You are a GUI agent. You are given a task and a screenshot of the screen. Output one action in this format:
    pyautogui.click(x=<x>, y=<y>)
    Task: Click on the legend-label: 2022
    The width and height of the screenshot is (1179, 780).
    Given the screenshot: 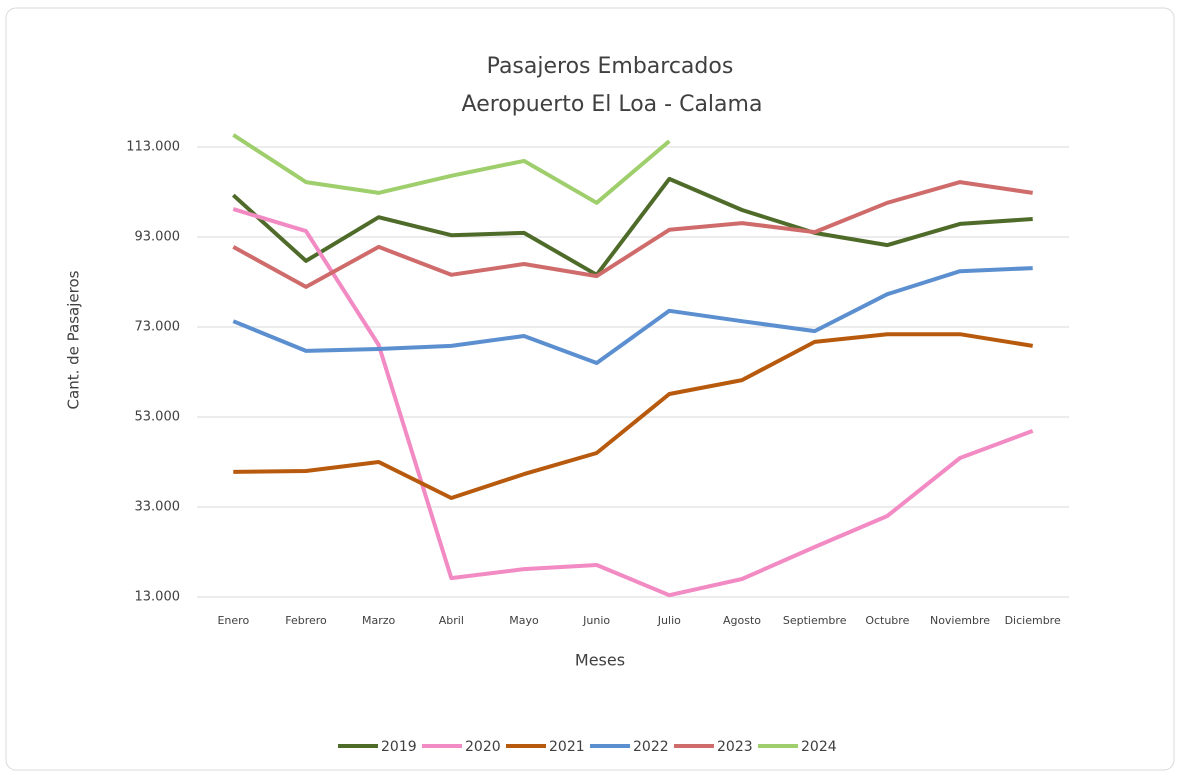 What is the action you would take?
    pyautogui.click(x=651, y=747)
    